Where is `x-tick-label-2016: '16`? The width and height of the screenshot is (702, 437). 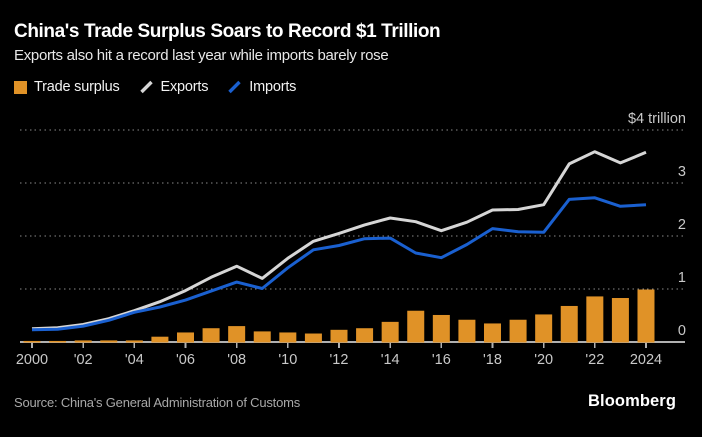
x-tick-label-2016: '16 is located at coordinates (441, 360).